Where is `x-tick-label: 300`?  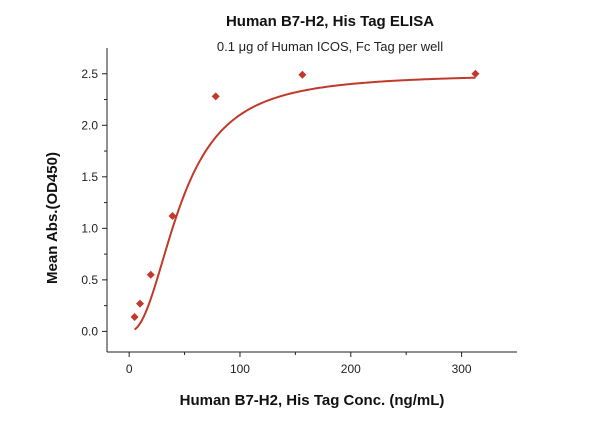 x-tick-label: 300 is located at coordinates (462, 369).